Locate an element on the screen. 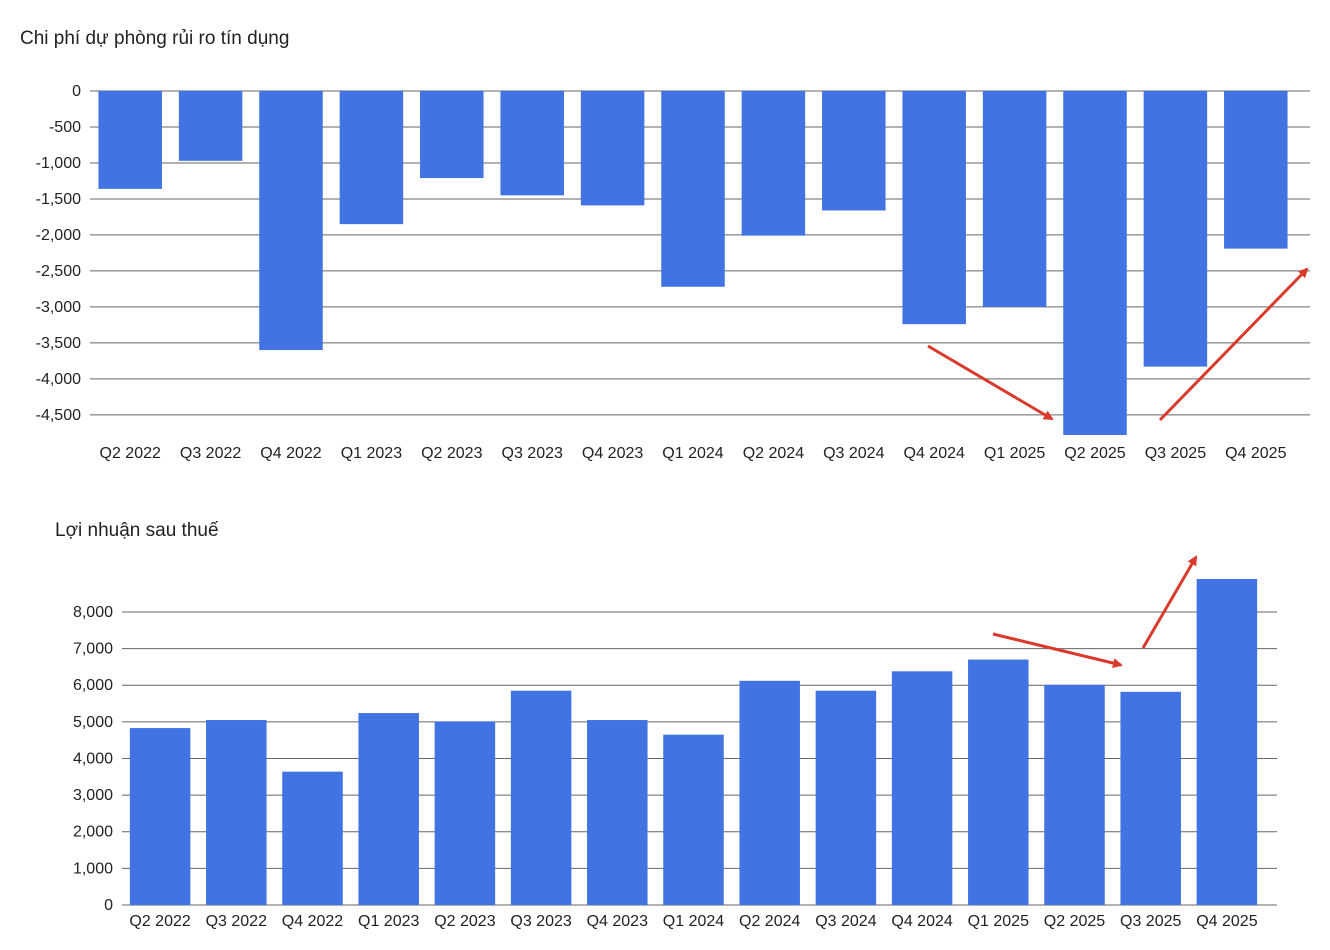 Image resolution: width=1330 pixels, height=950 pixels. y-tick-label: -4,000 is located at coordinates (58, 379).